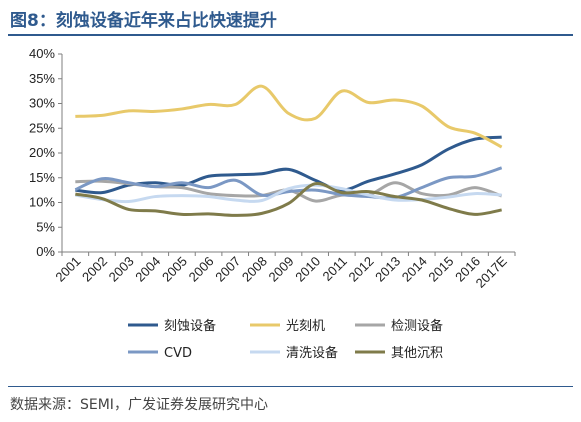 Image resolution: width=581 pixels, height=422 pixels. I want to click on x-tick-label: 2010, so click(307, 269).